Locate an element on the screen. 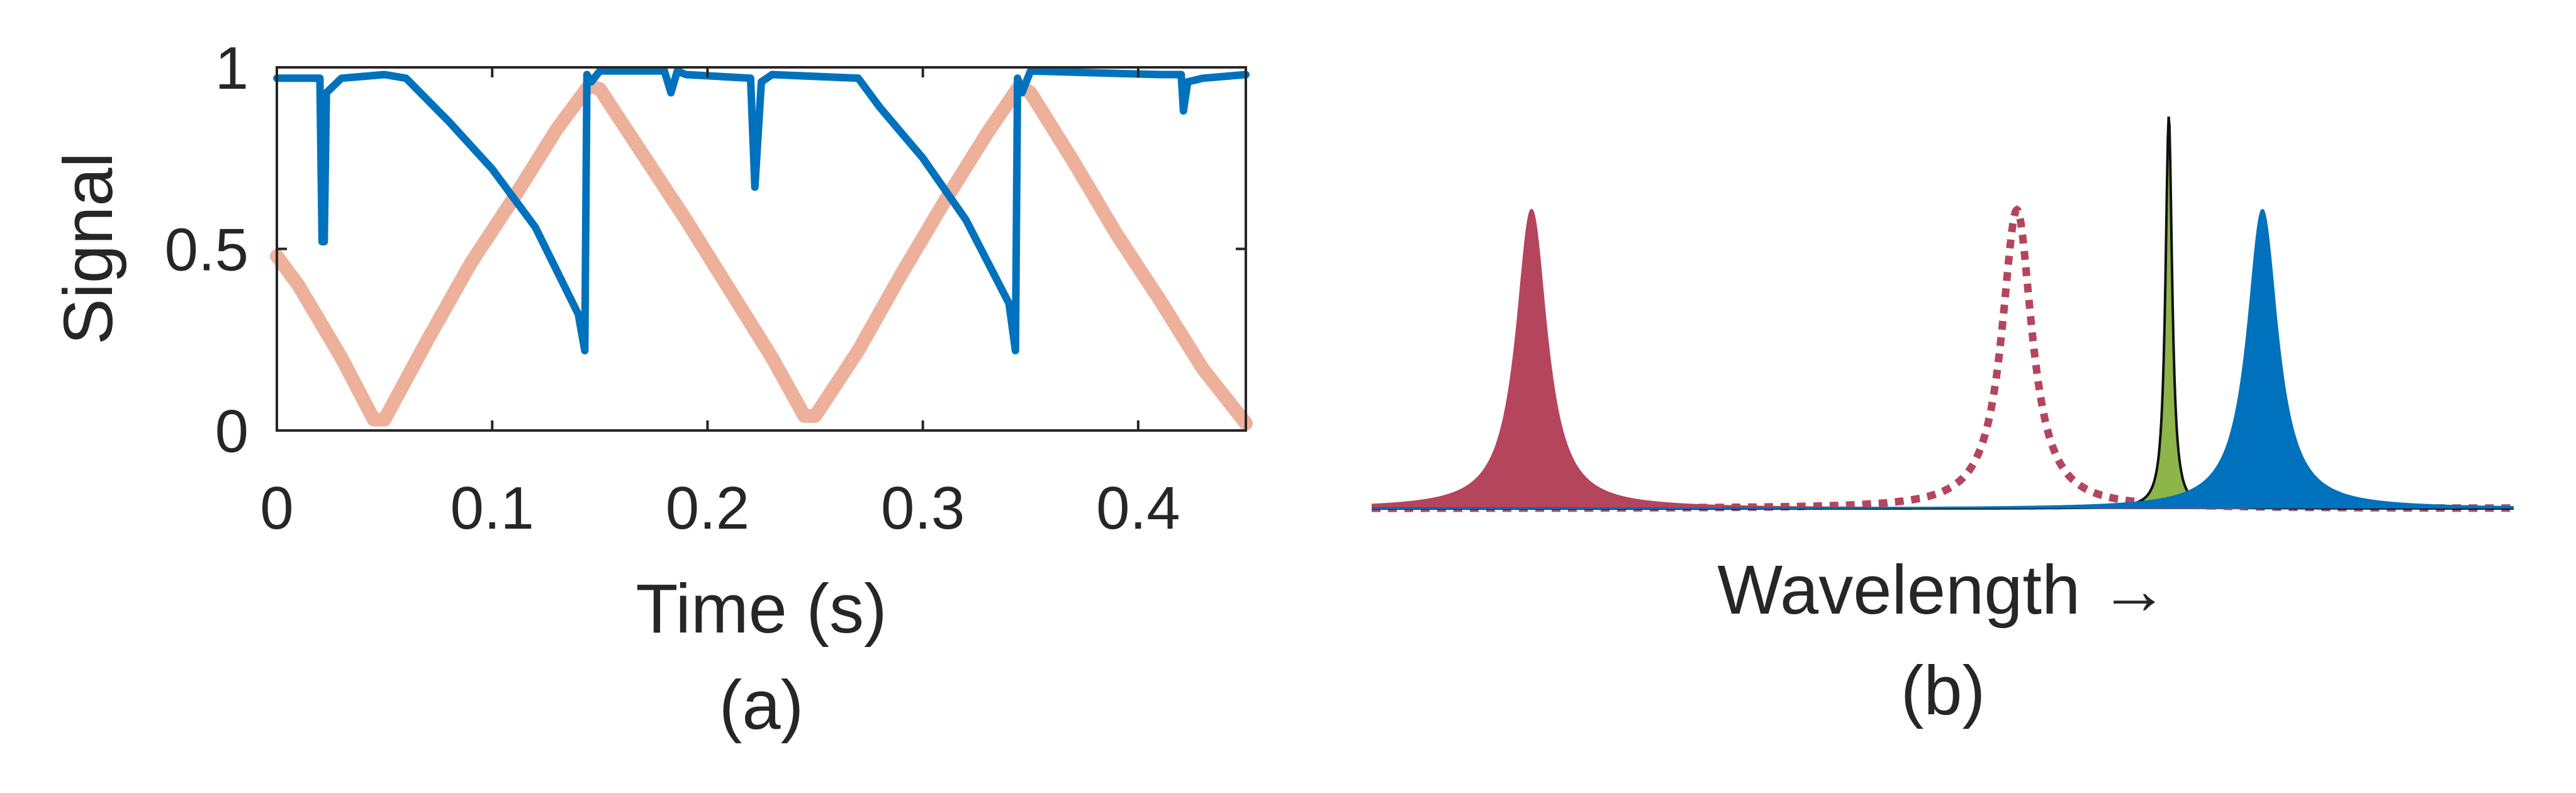 The width and height of the screenshot is (2576, 793). panel-b-xlabel: Wavelength → is located at coordinates (1942, 590).